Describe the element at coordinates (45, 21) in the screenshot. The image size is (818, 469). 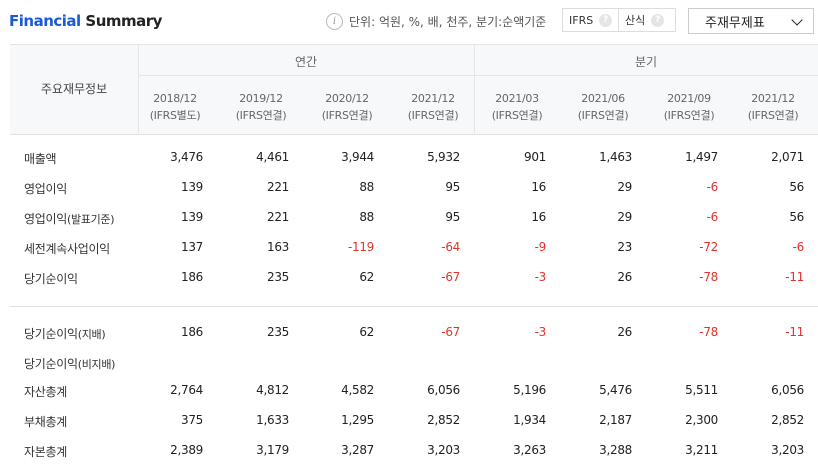
I see `title-part1: Financial` at that location.